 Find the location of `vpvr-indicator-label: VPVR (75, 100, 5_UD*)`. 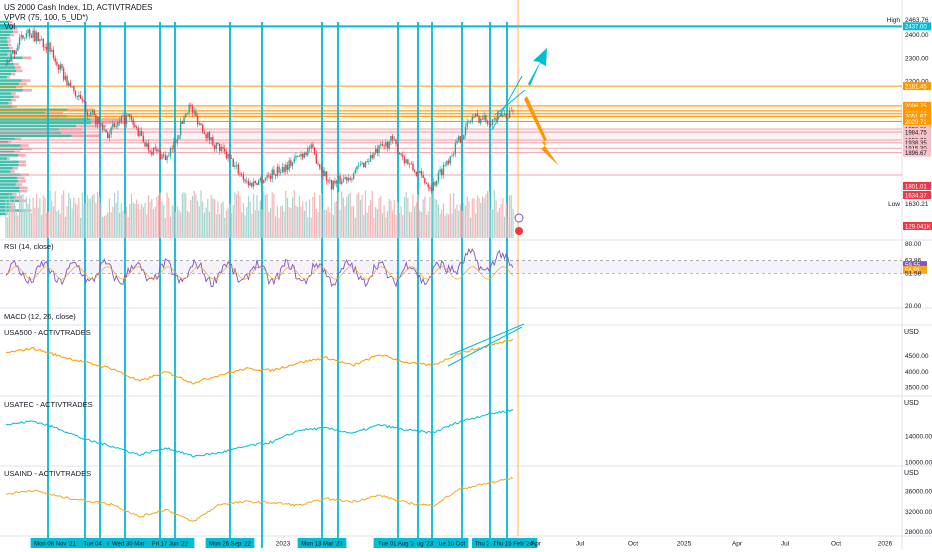

vpvr-indicator-label: VPVR (75, 100, 5_UD*) is located at coordinates (46, 17).